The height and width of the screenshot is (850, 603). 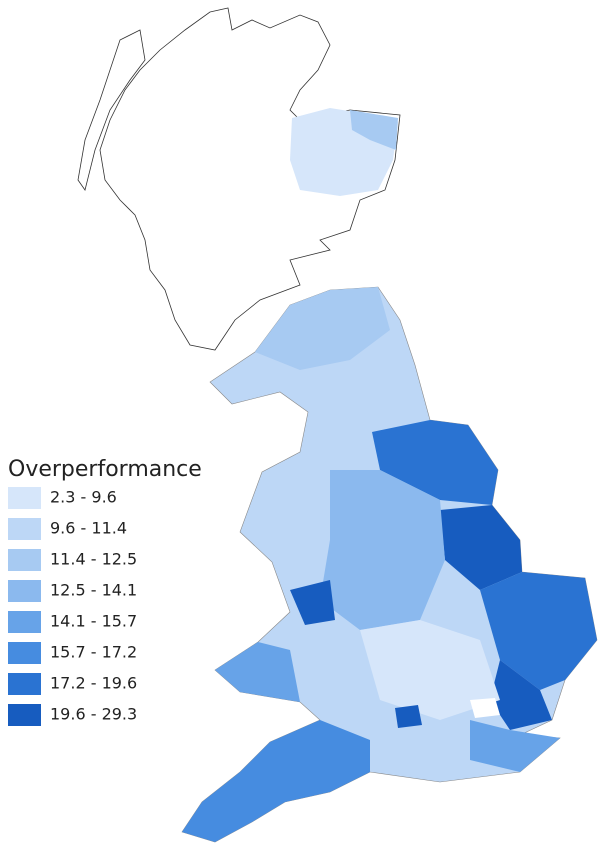 I want to click on region-oxford, so click(x=408, y=716).